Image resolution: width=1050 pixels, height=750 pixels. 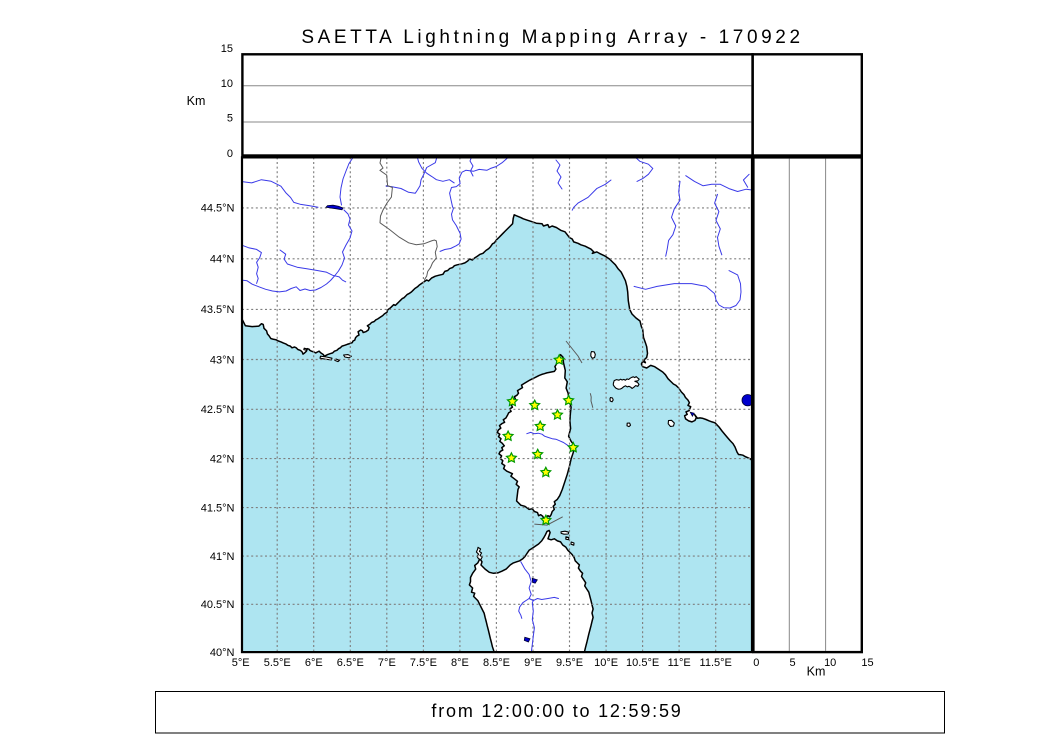 What do you see at coordinates (496, 663) in the screenshot?
I see `svg-text: 8.5°E` at bounding box center [496, 663].